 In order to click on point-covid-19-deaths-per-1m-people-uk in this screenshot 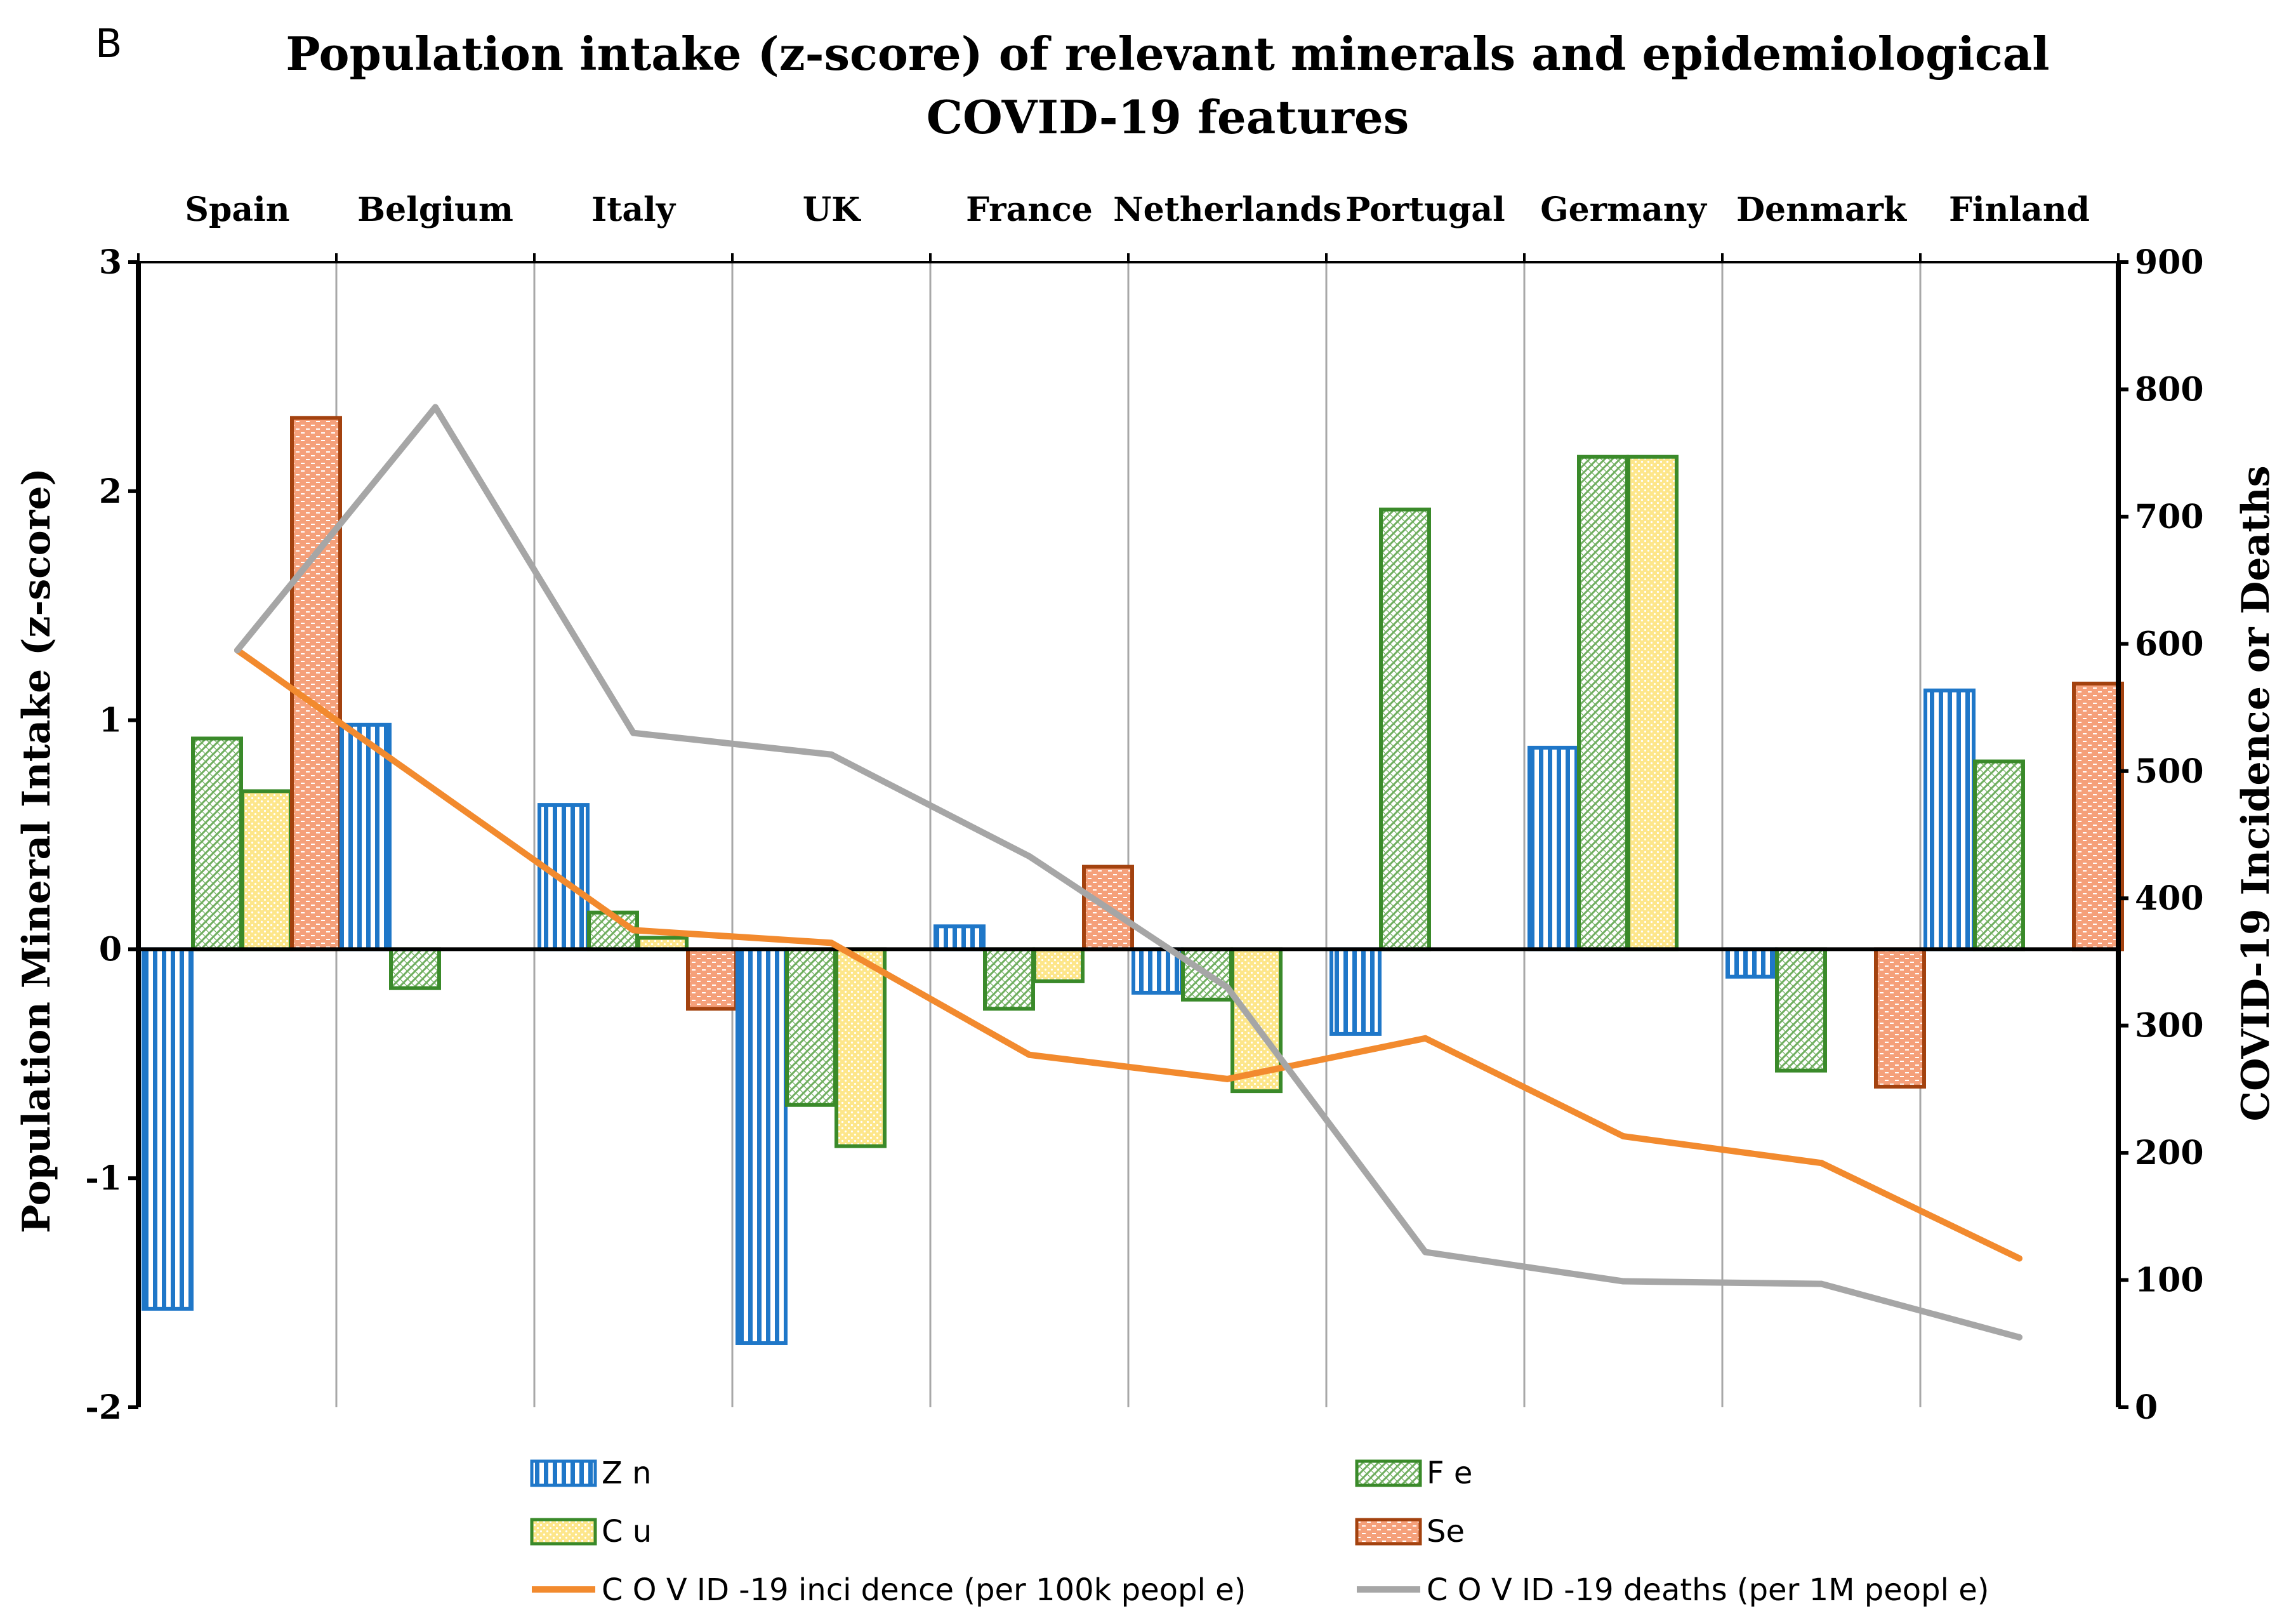, I will do `click(831, 754)`.